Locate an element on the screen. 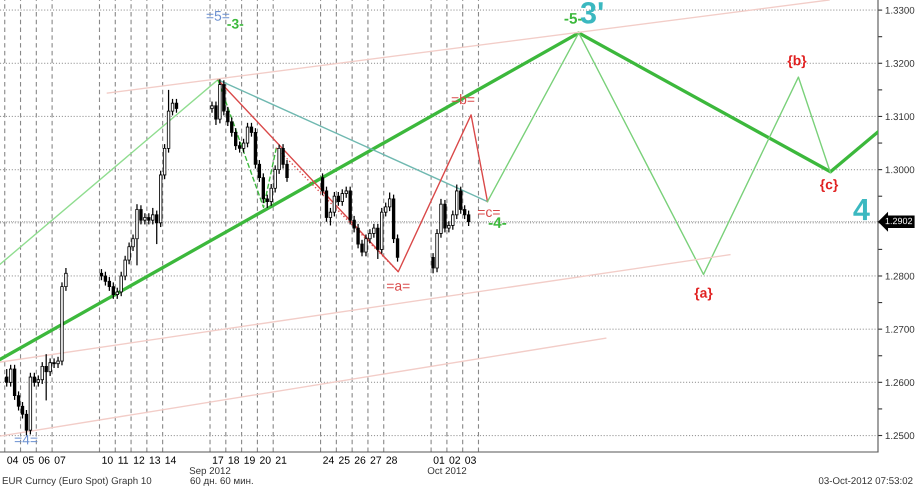 The height and width of the screenshot is (487, 915). x-tick-label: 05 is located at coordinates (28, 460).